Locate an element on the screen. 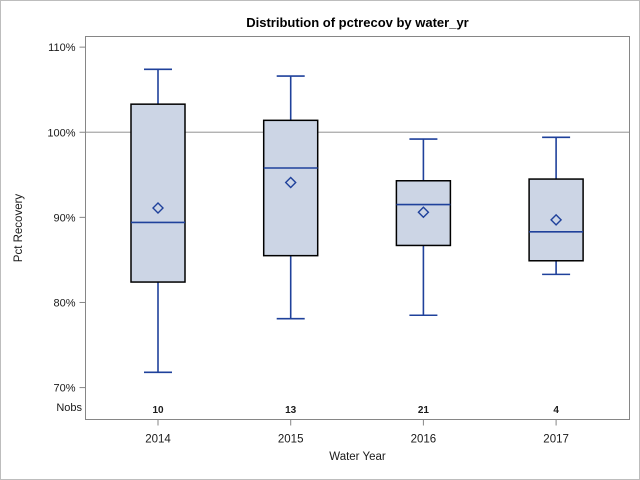 This screenshot has width=640, height=480. chart-title: Distribution of pctrecov by water_yr is located at coordinates (357, 22).